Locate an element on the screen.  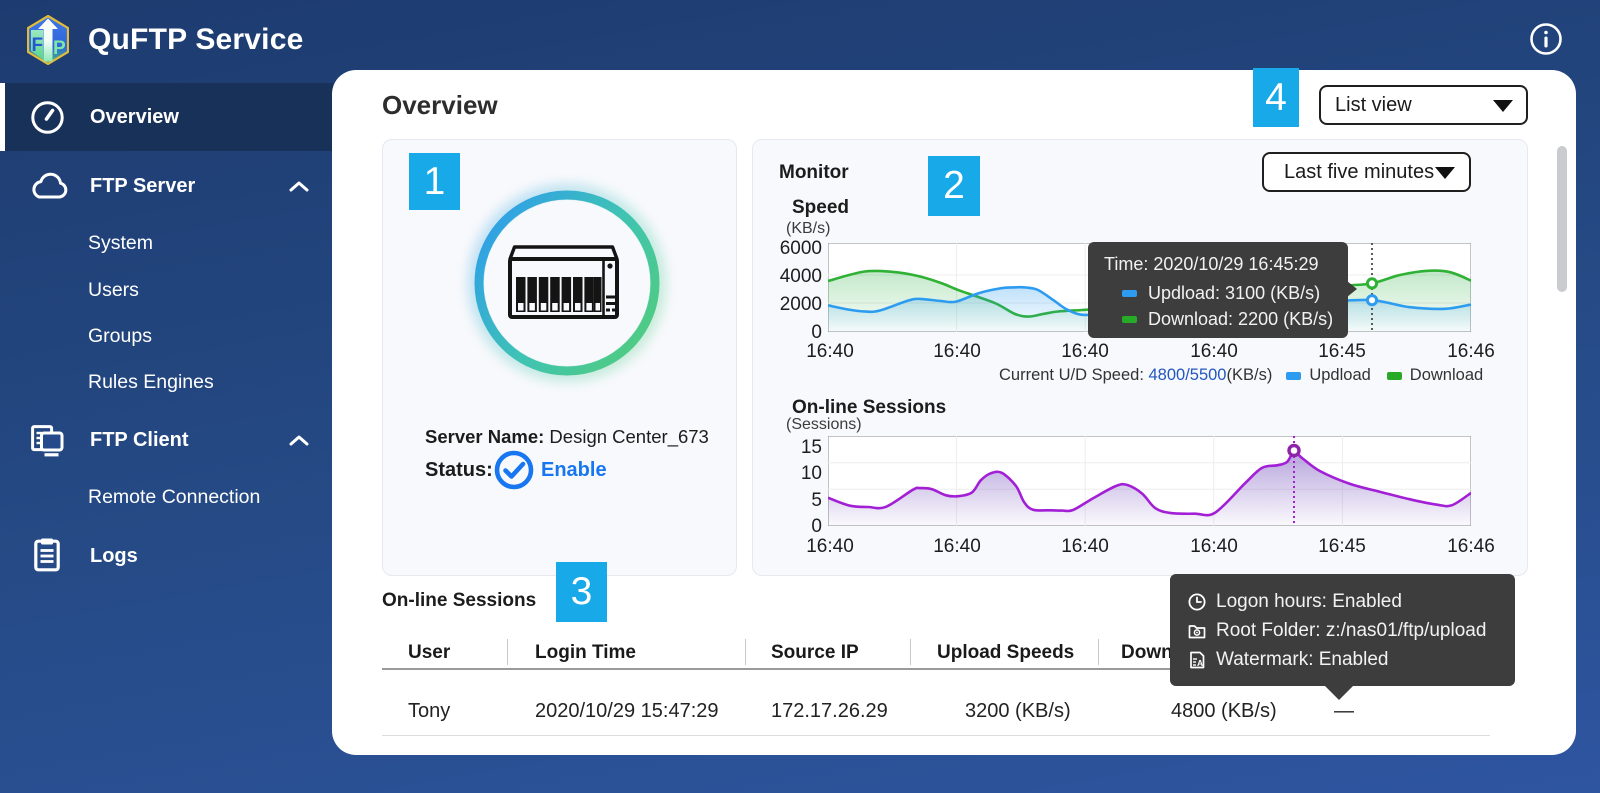
svg-text: A is located at coordinates (1200, 663).